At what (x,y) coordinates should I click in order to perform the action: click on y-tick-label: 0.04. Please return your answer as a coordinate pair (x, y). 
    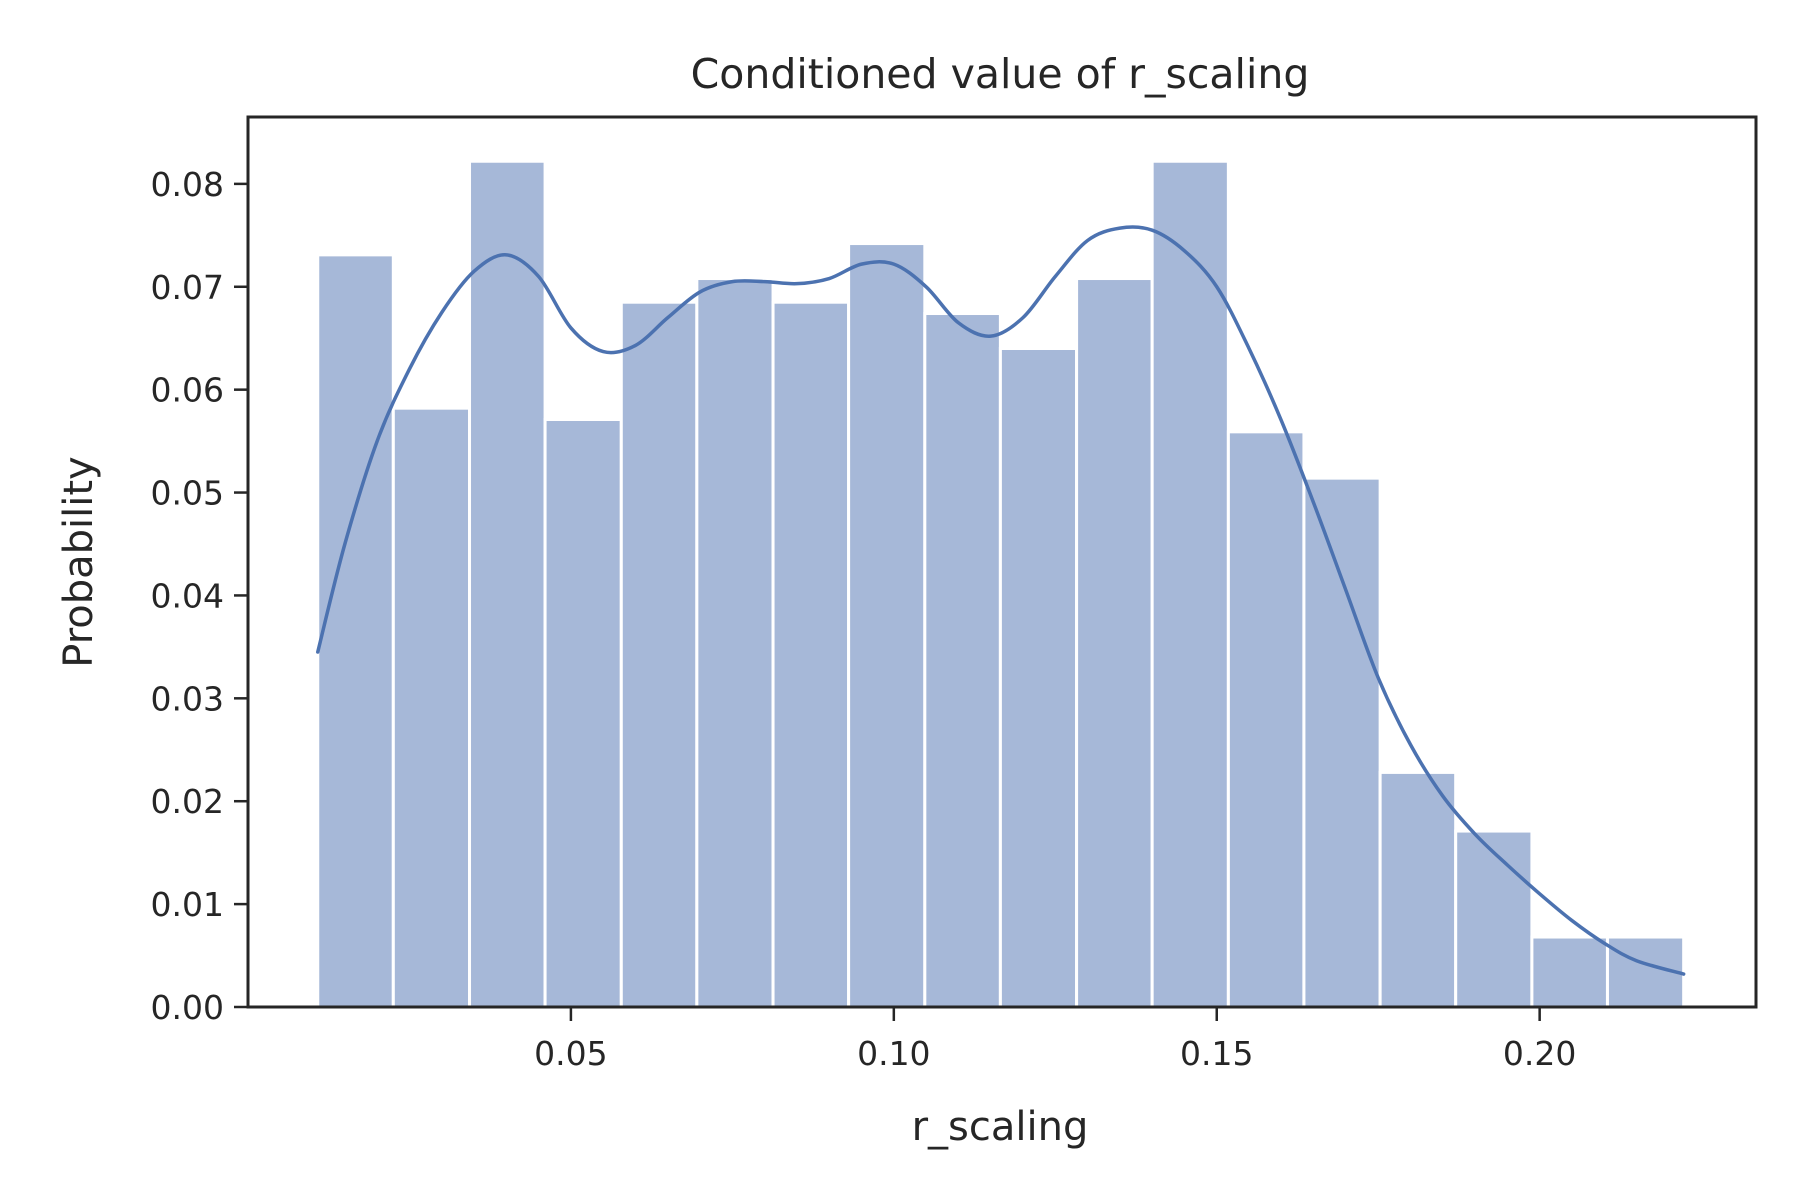
    Looking at the image, I should click on (187, 595).